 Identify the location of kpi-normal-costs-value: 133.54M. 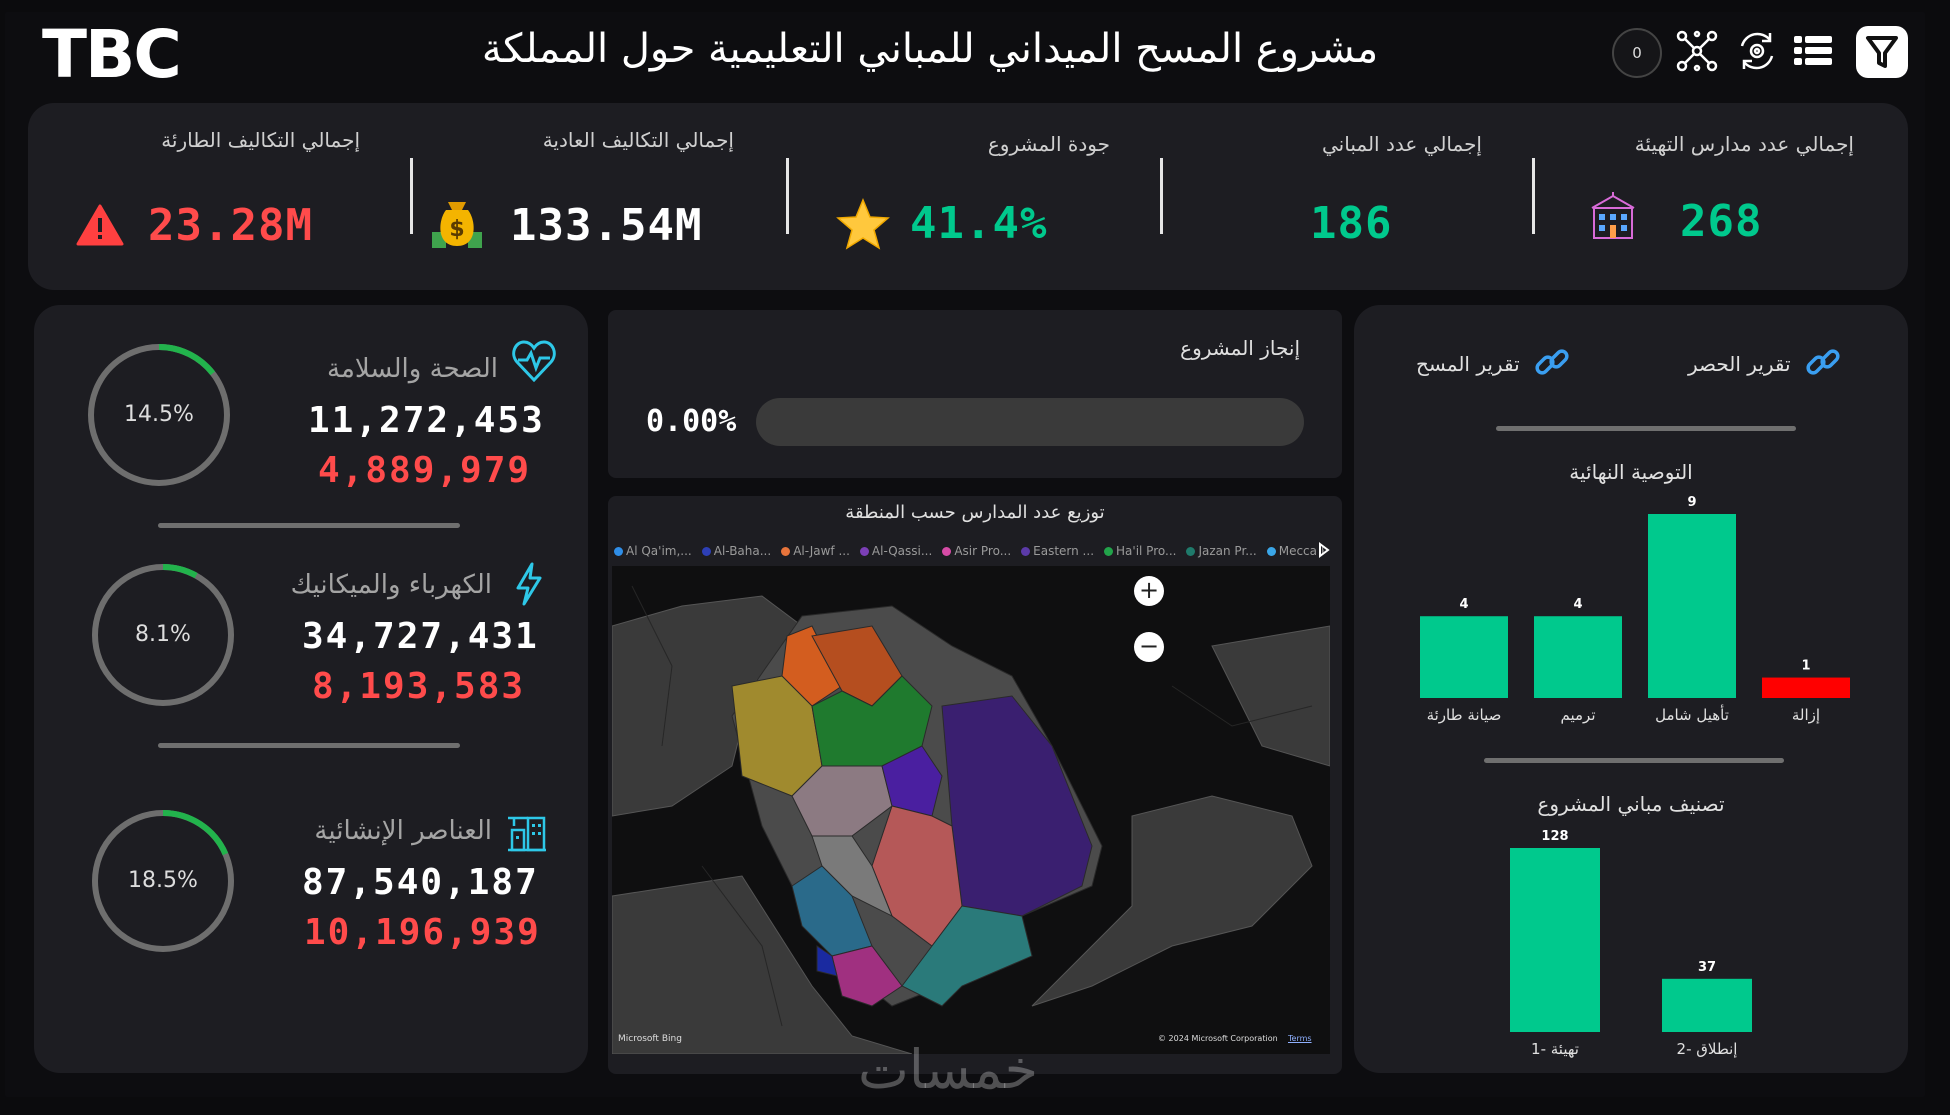
(606, 225).